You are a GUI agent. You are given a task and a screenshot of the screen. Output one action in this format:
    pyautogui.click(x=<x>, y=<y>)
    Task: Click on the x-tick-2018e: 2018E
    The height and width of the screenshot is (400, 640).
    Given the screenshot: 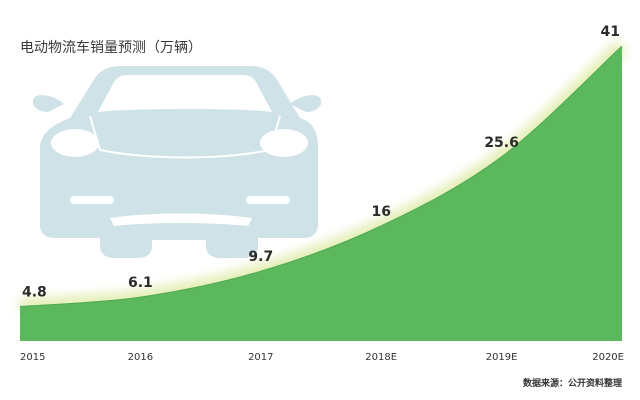 What is the action you would take?
    pyautogui.click(x=381, y=357)
    